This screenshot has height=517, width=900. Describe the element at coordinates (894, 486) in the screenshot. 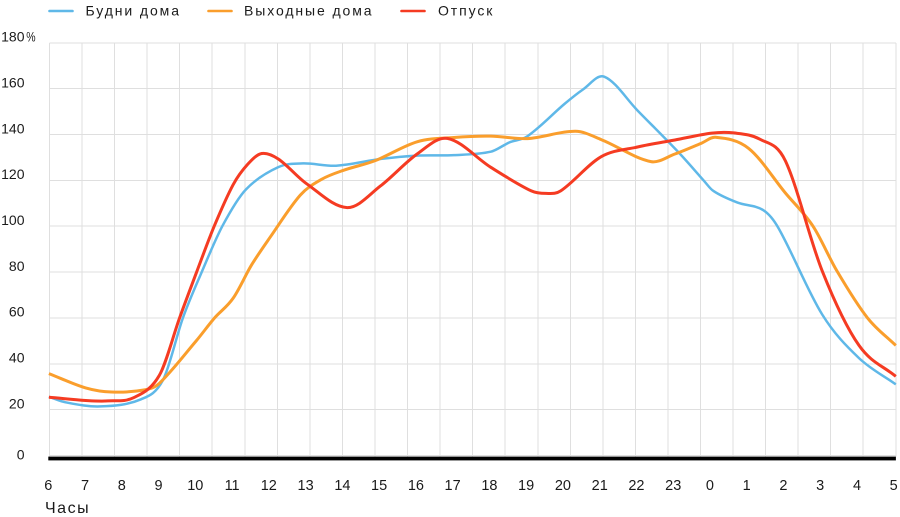

I see `svg-text: 5` at that location.